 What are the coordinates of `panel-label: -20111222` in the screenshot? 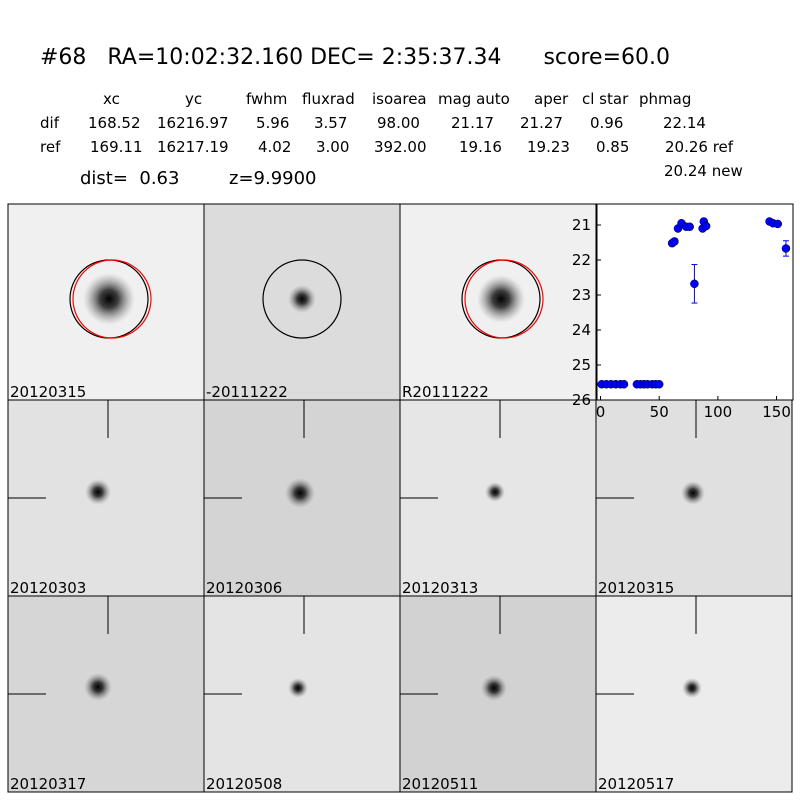 It's located at (247, 392).